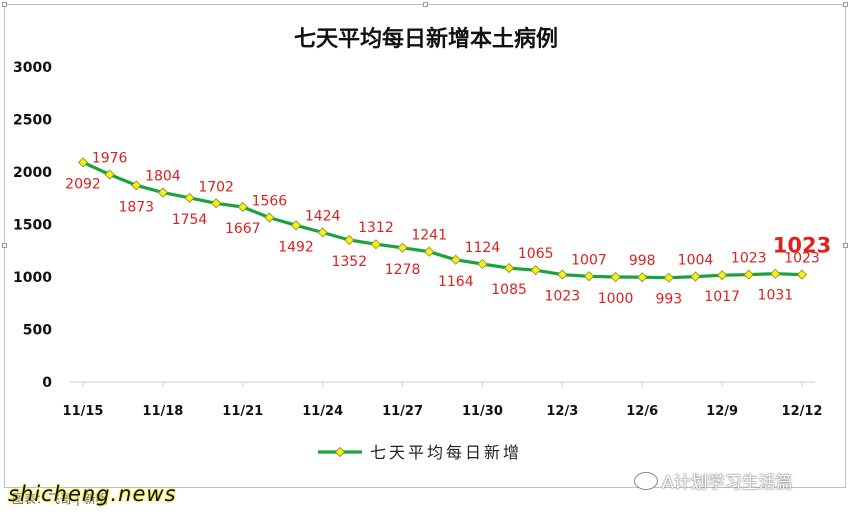 This screenshot has height=518, width=852. What do you see at coordinates (426, 39) in the screenshot?
I see `chart-title: 七天平均每日新增本土病例` at bounding box center [426, 39].